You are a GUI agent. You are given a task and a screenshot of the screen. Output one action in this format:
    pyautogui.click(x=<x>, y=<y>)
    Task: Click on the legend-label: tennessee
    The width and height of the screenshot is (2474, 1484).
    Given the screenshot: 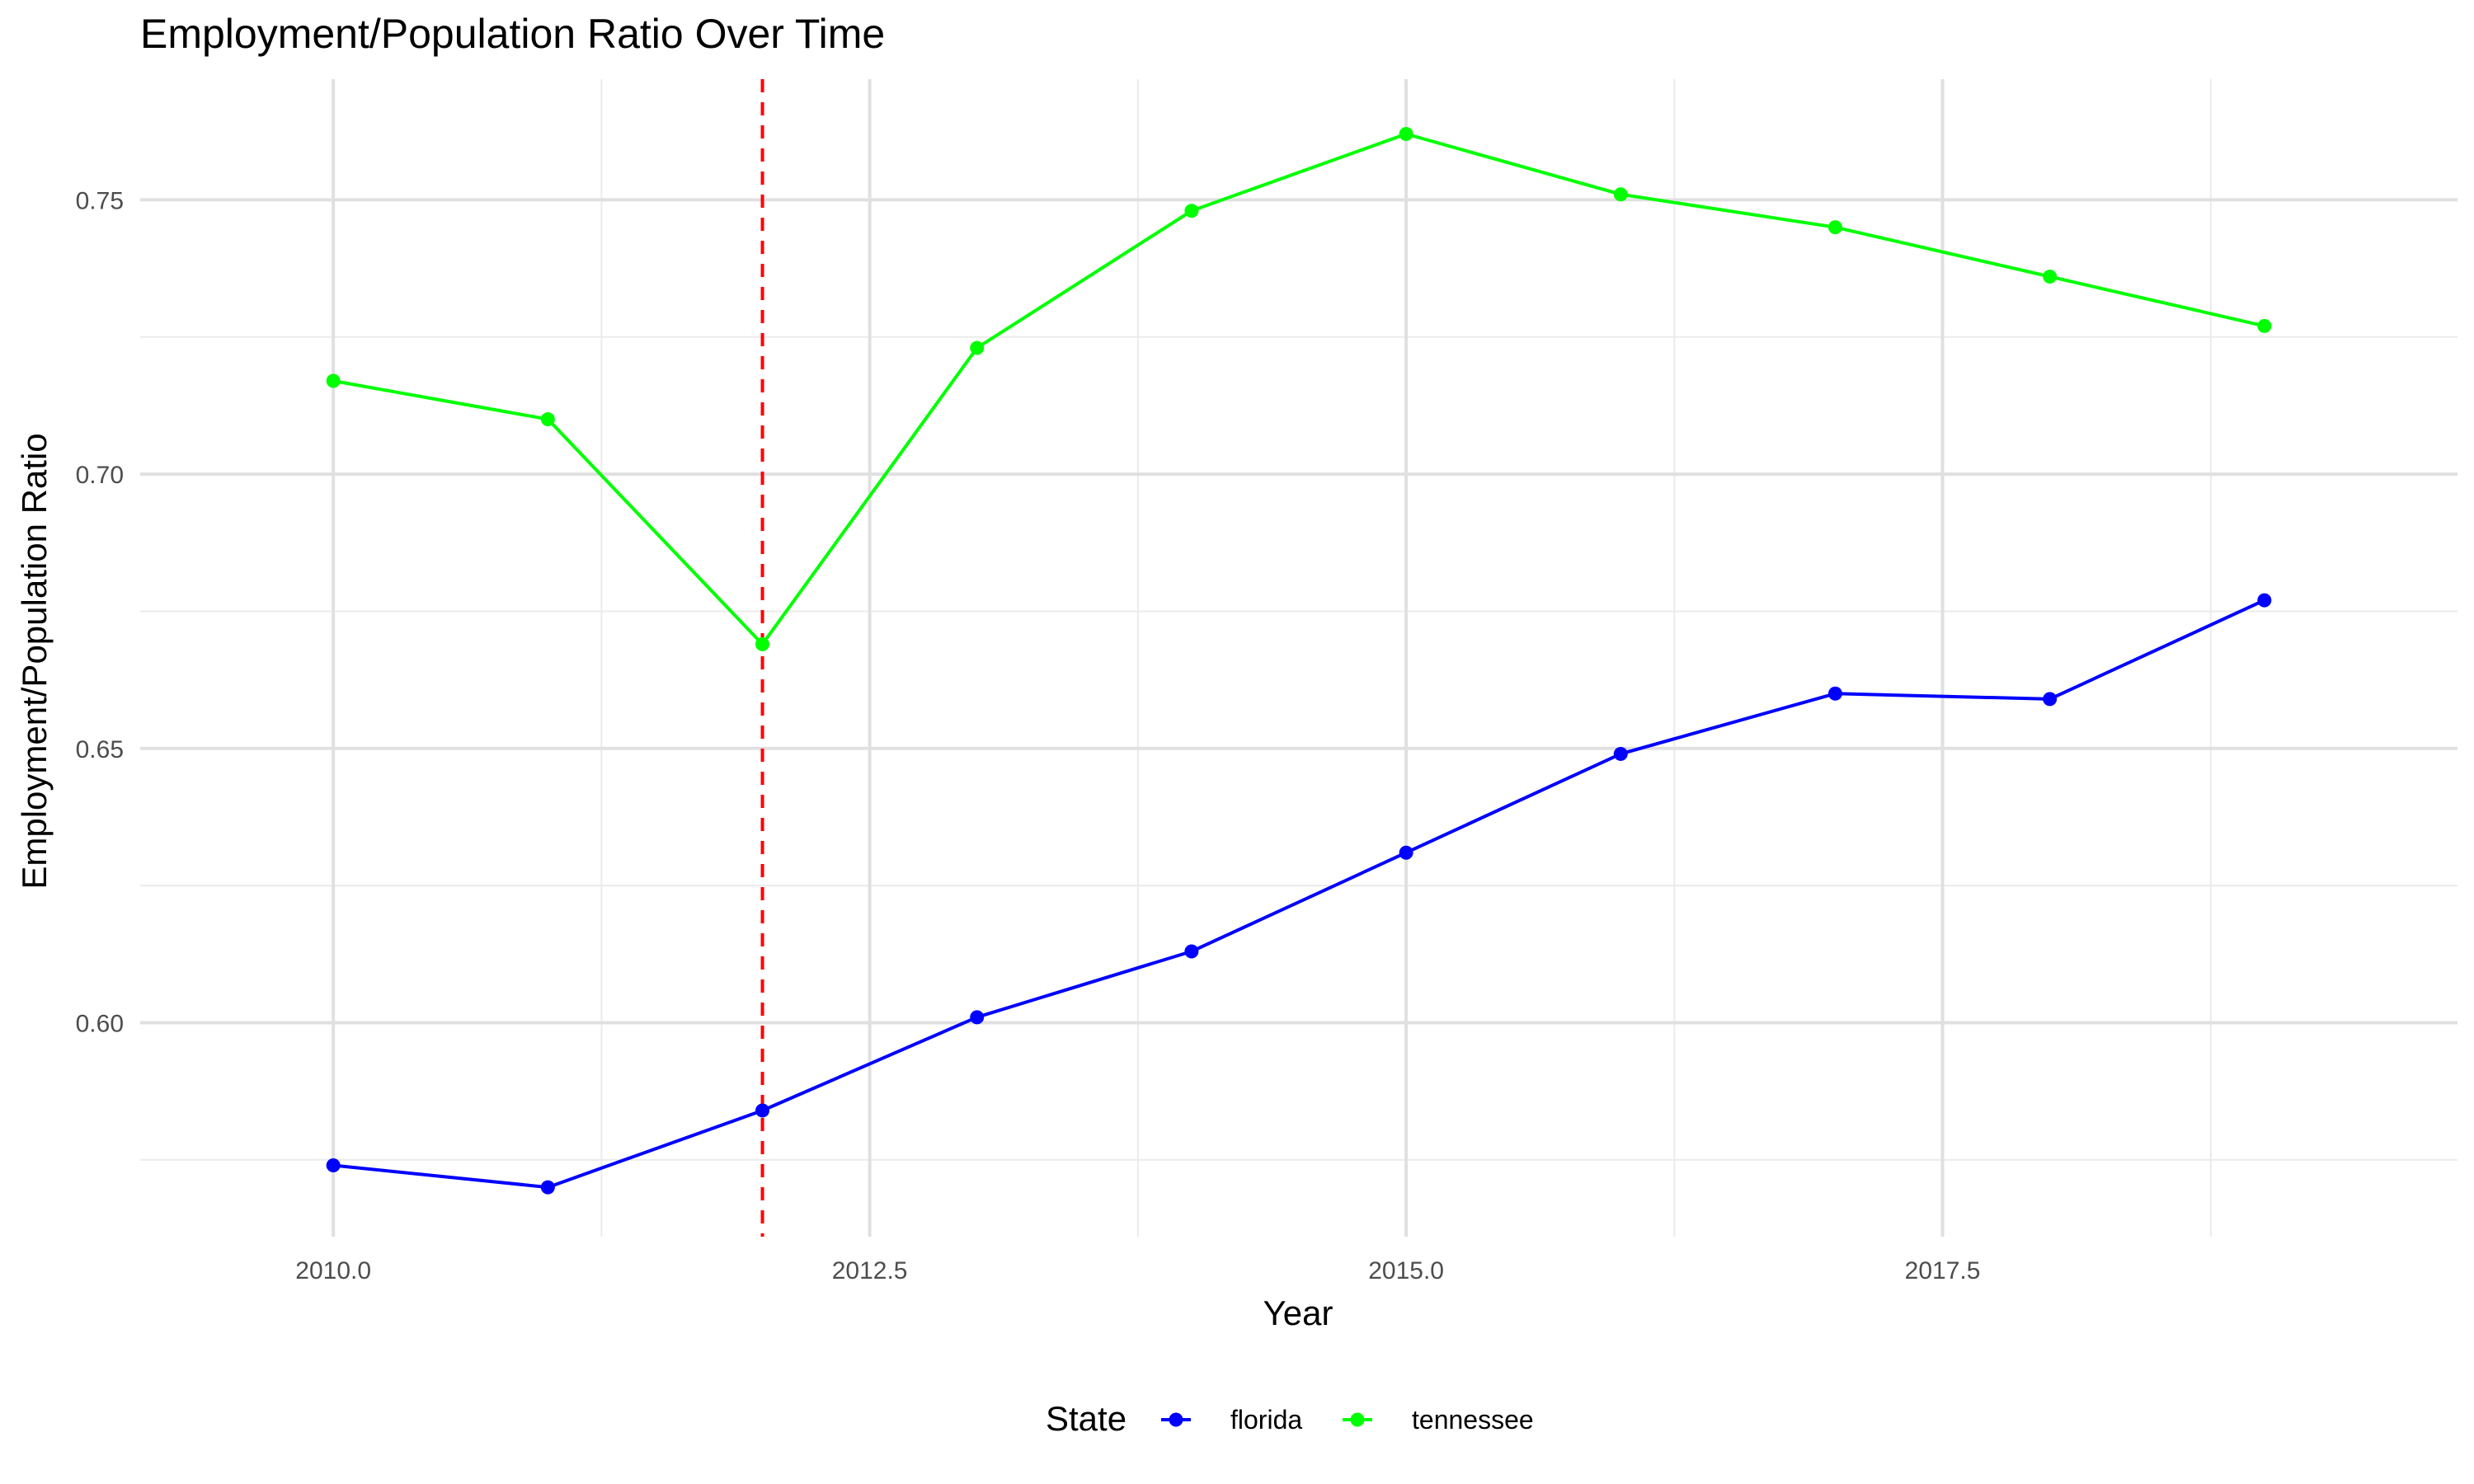 What is the action you would take?
    pyautogui.click(x=1473, y=1420)
    